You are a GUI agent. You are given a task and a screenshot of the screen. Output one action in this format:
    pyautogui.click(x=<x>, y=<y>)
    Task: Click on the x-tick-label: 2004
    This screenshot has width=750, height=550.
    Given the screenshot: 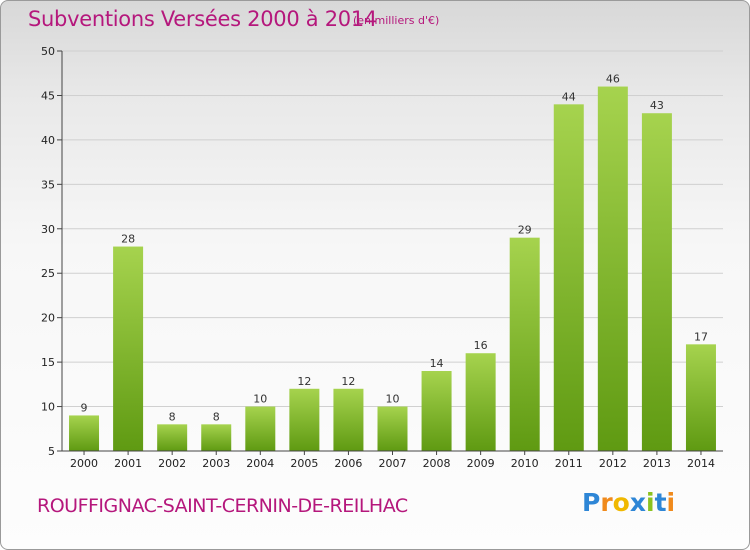 What is the action you would take?
    pyautogui.click(x=260, y=463)
    